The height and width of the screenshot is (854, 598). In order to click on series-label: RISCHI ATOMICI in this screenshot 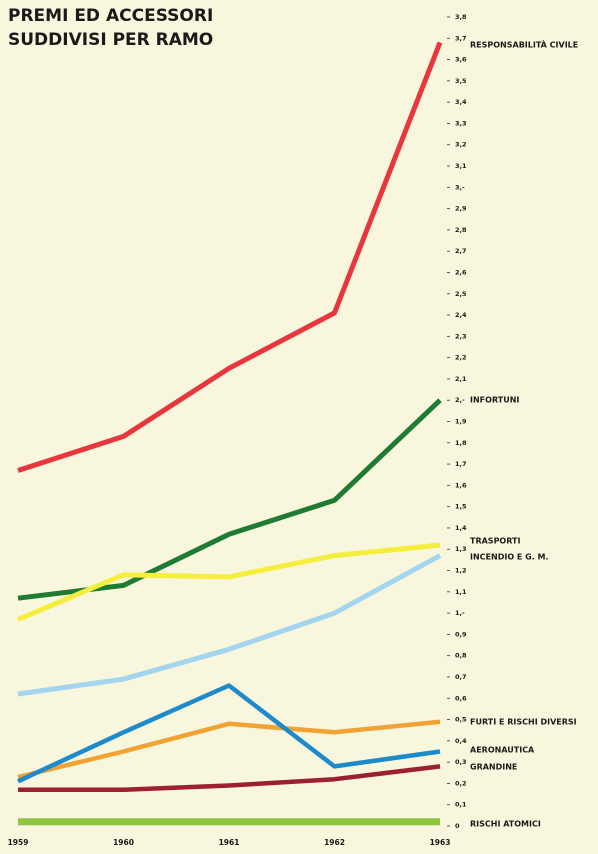, I will do `click(505, 824)`.